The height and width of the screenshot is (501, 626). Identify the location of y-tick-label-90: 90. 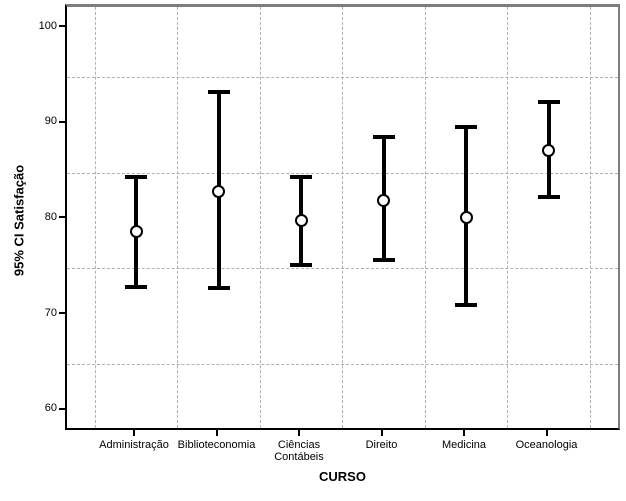
(50, 121).